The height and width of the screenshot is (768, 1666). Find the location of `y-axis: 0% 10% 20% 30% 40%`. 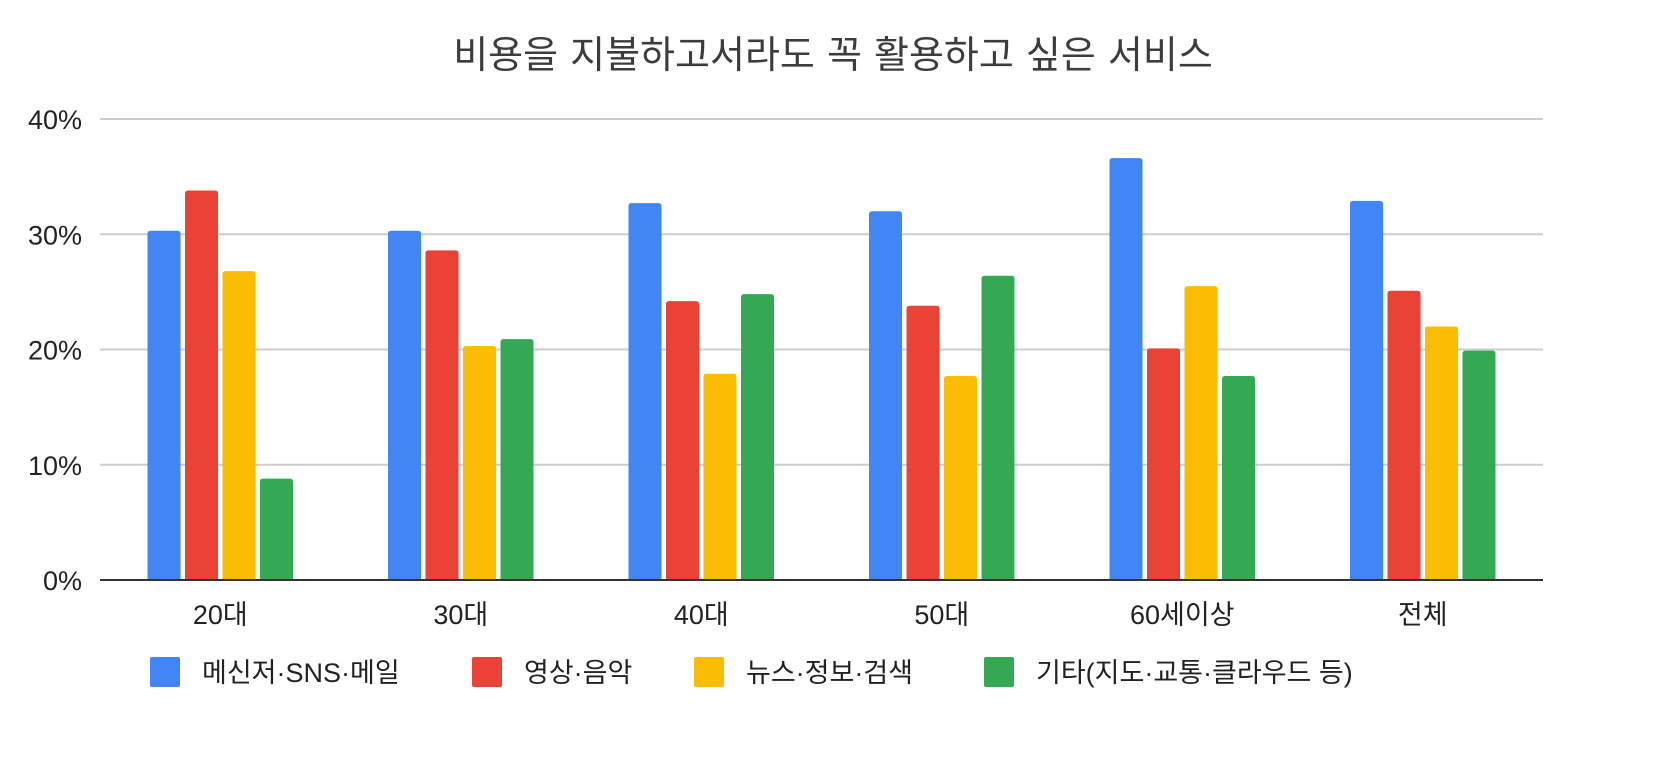

y-axis: 0% 10% 20% 30% 40% is located at coordinates (55, 350).